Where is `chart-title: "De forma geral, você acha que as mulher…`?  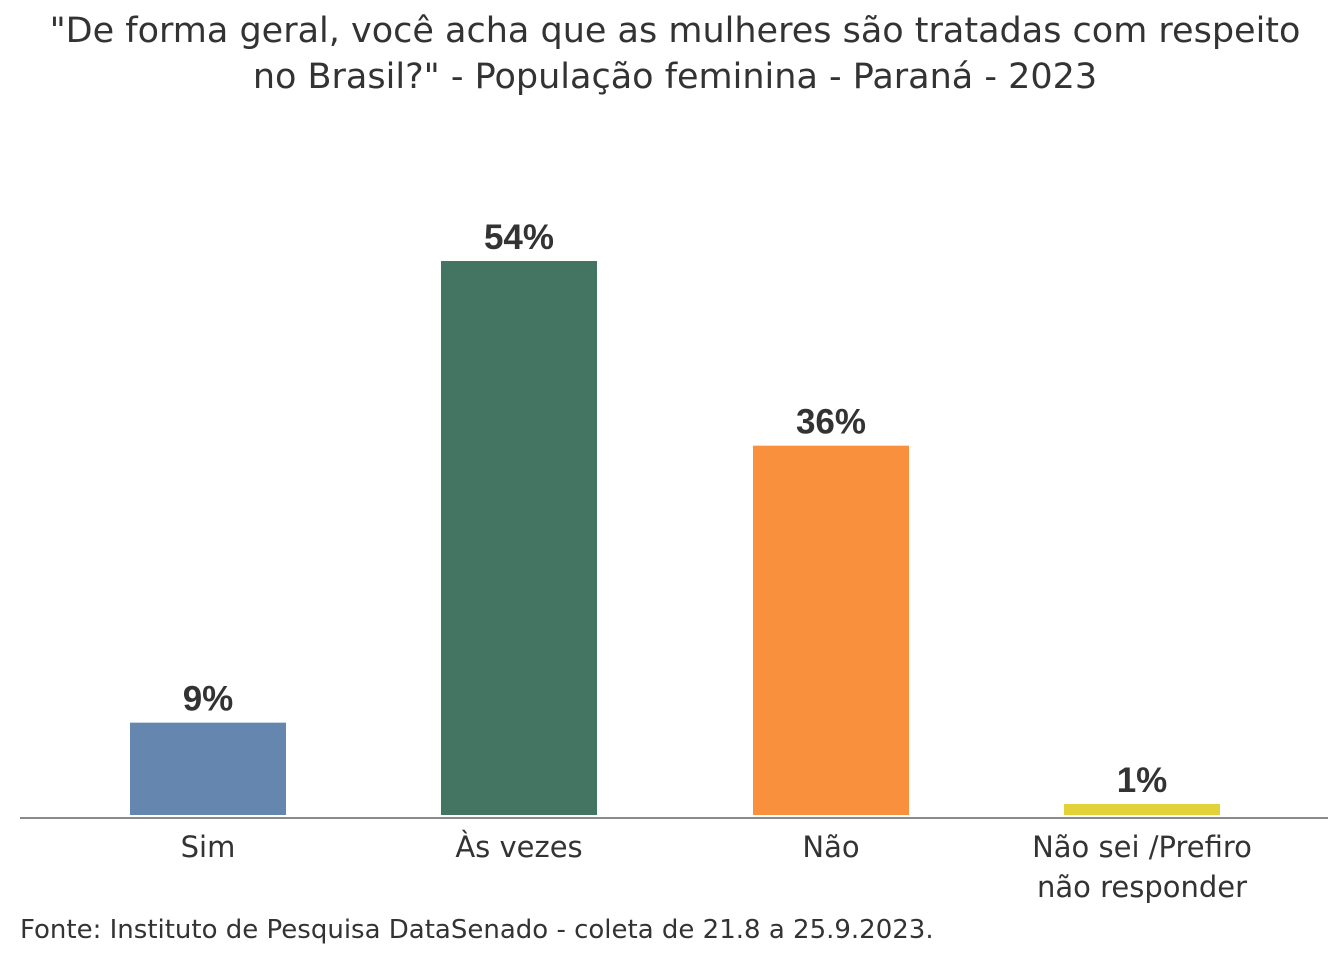 chart-title: "De forma geral, você acha que as mulher… is located at coordinates (675, 54).